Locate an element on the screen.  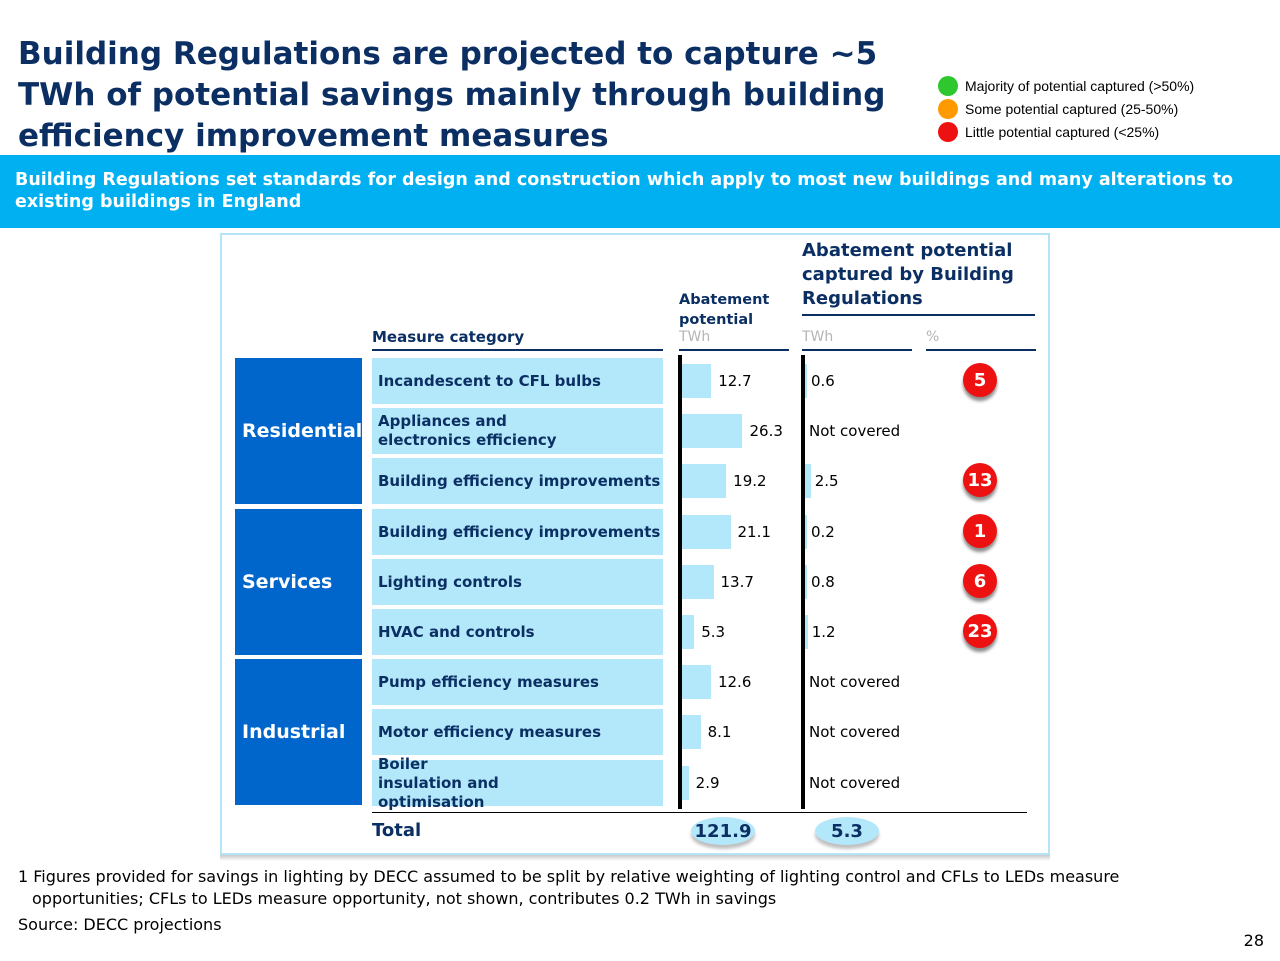
total-potential: 121.9 is located at coordinates (723, 831).